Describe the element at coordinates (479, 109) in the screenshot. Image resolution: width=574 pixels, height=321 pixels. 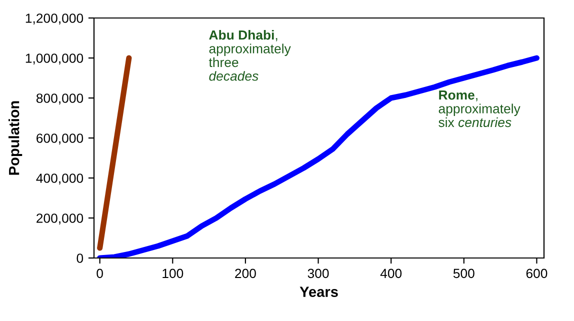
I see `annotation: Rome, approximately six centuries` at that location.